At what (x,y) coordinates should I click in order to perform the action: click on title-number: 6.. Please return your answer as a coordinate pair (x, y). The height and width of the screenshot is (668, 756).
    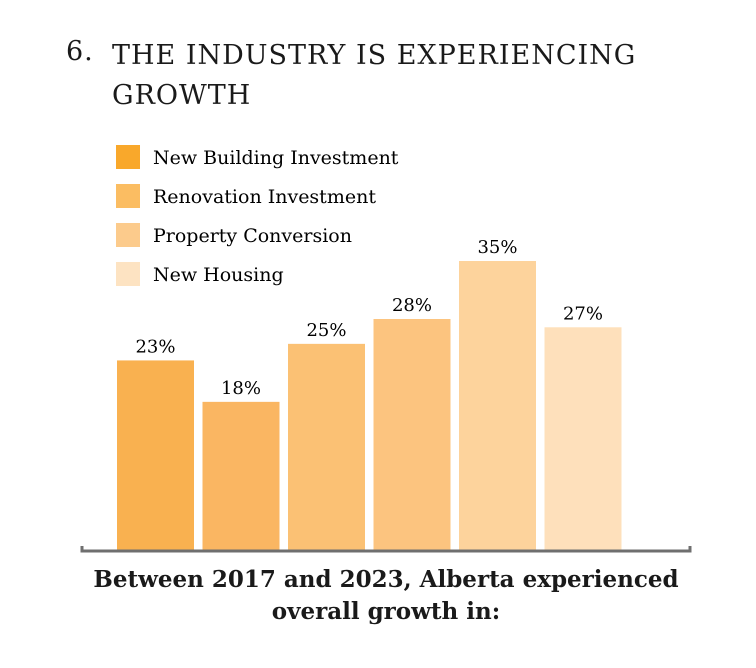
    Looking at the image, I should click on (80, 51).